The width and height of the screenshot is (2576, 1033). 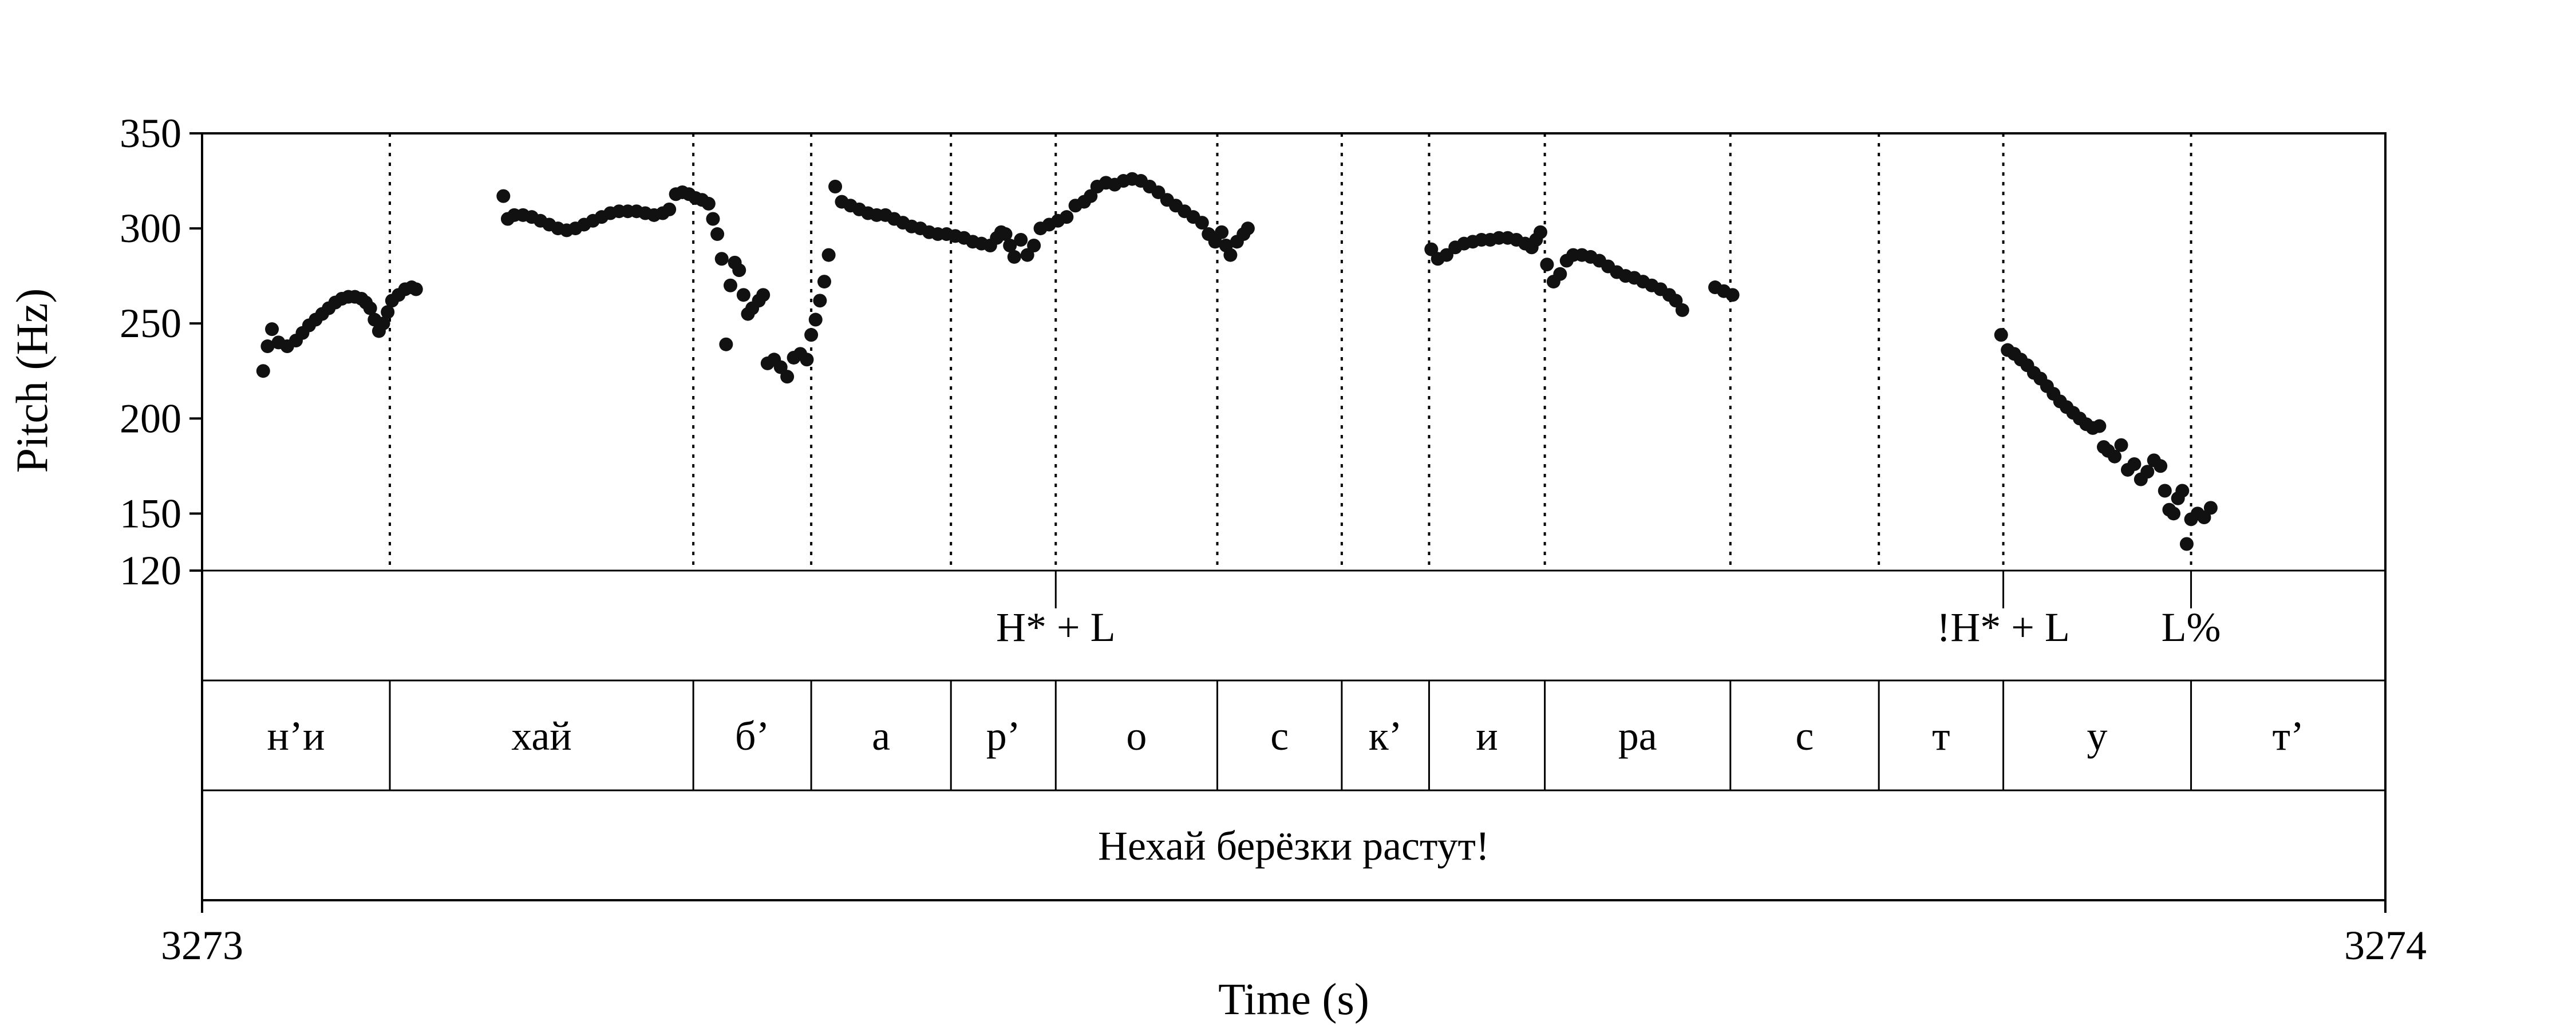 I want to click on segment-label: а, so click(x=881, y=736).